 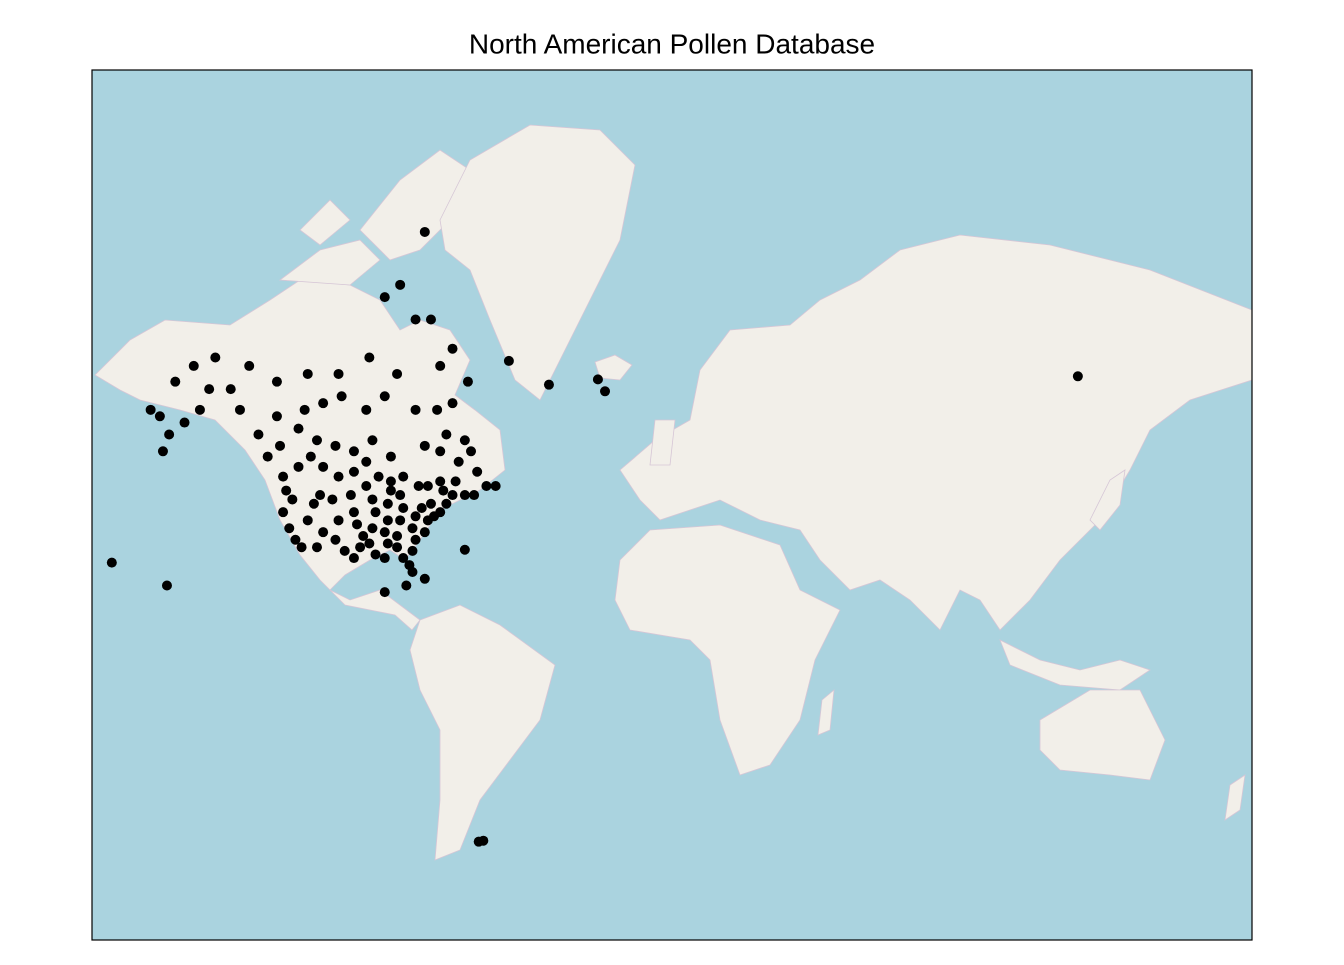 What do you see at coordinates (537, 262) in the screenshot?
I see `greenland` at bounding box center [537, 262].